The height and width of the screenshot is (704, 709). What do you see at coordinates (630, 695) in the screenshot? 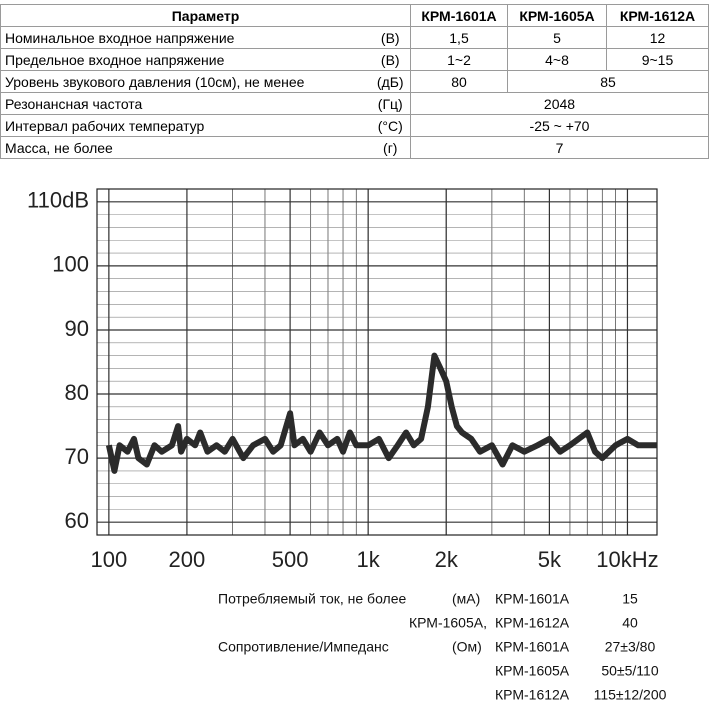
I see `spec-value: 115±12/200` at bounding box center [630, 695].